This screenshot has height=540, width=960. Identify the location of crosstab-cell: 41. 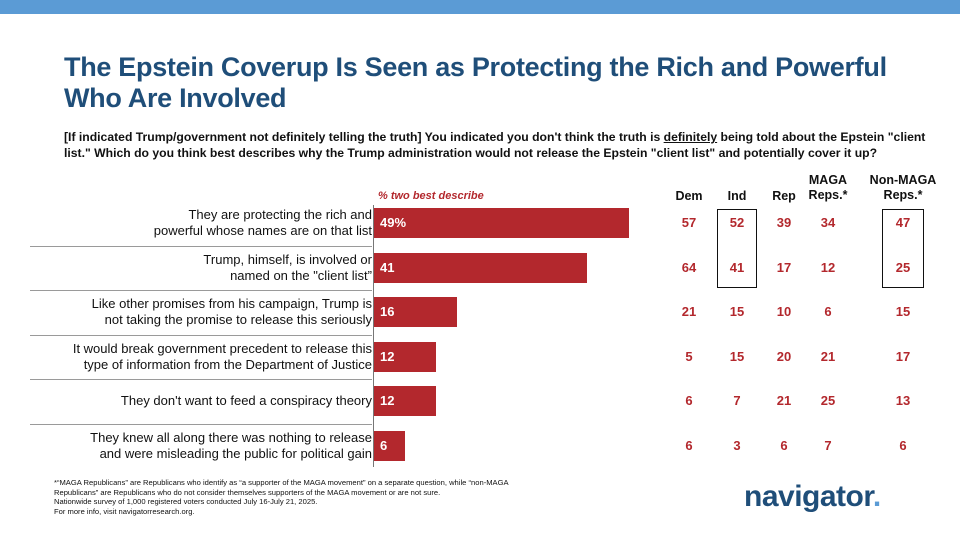
(737, 267).